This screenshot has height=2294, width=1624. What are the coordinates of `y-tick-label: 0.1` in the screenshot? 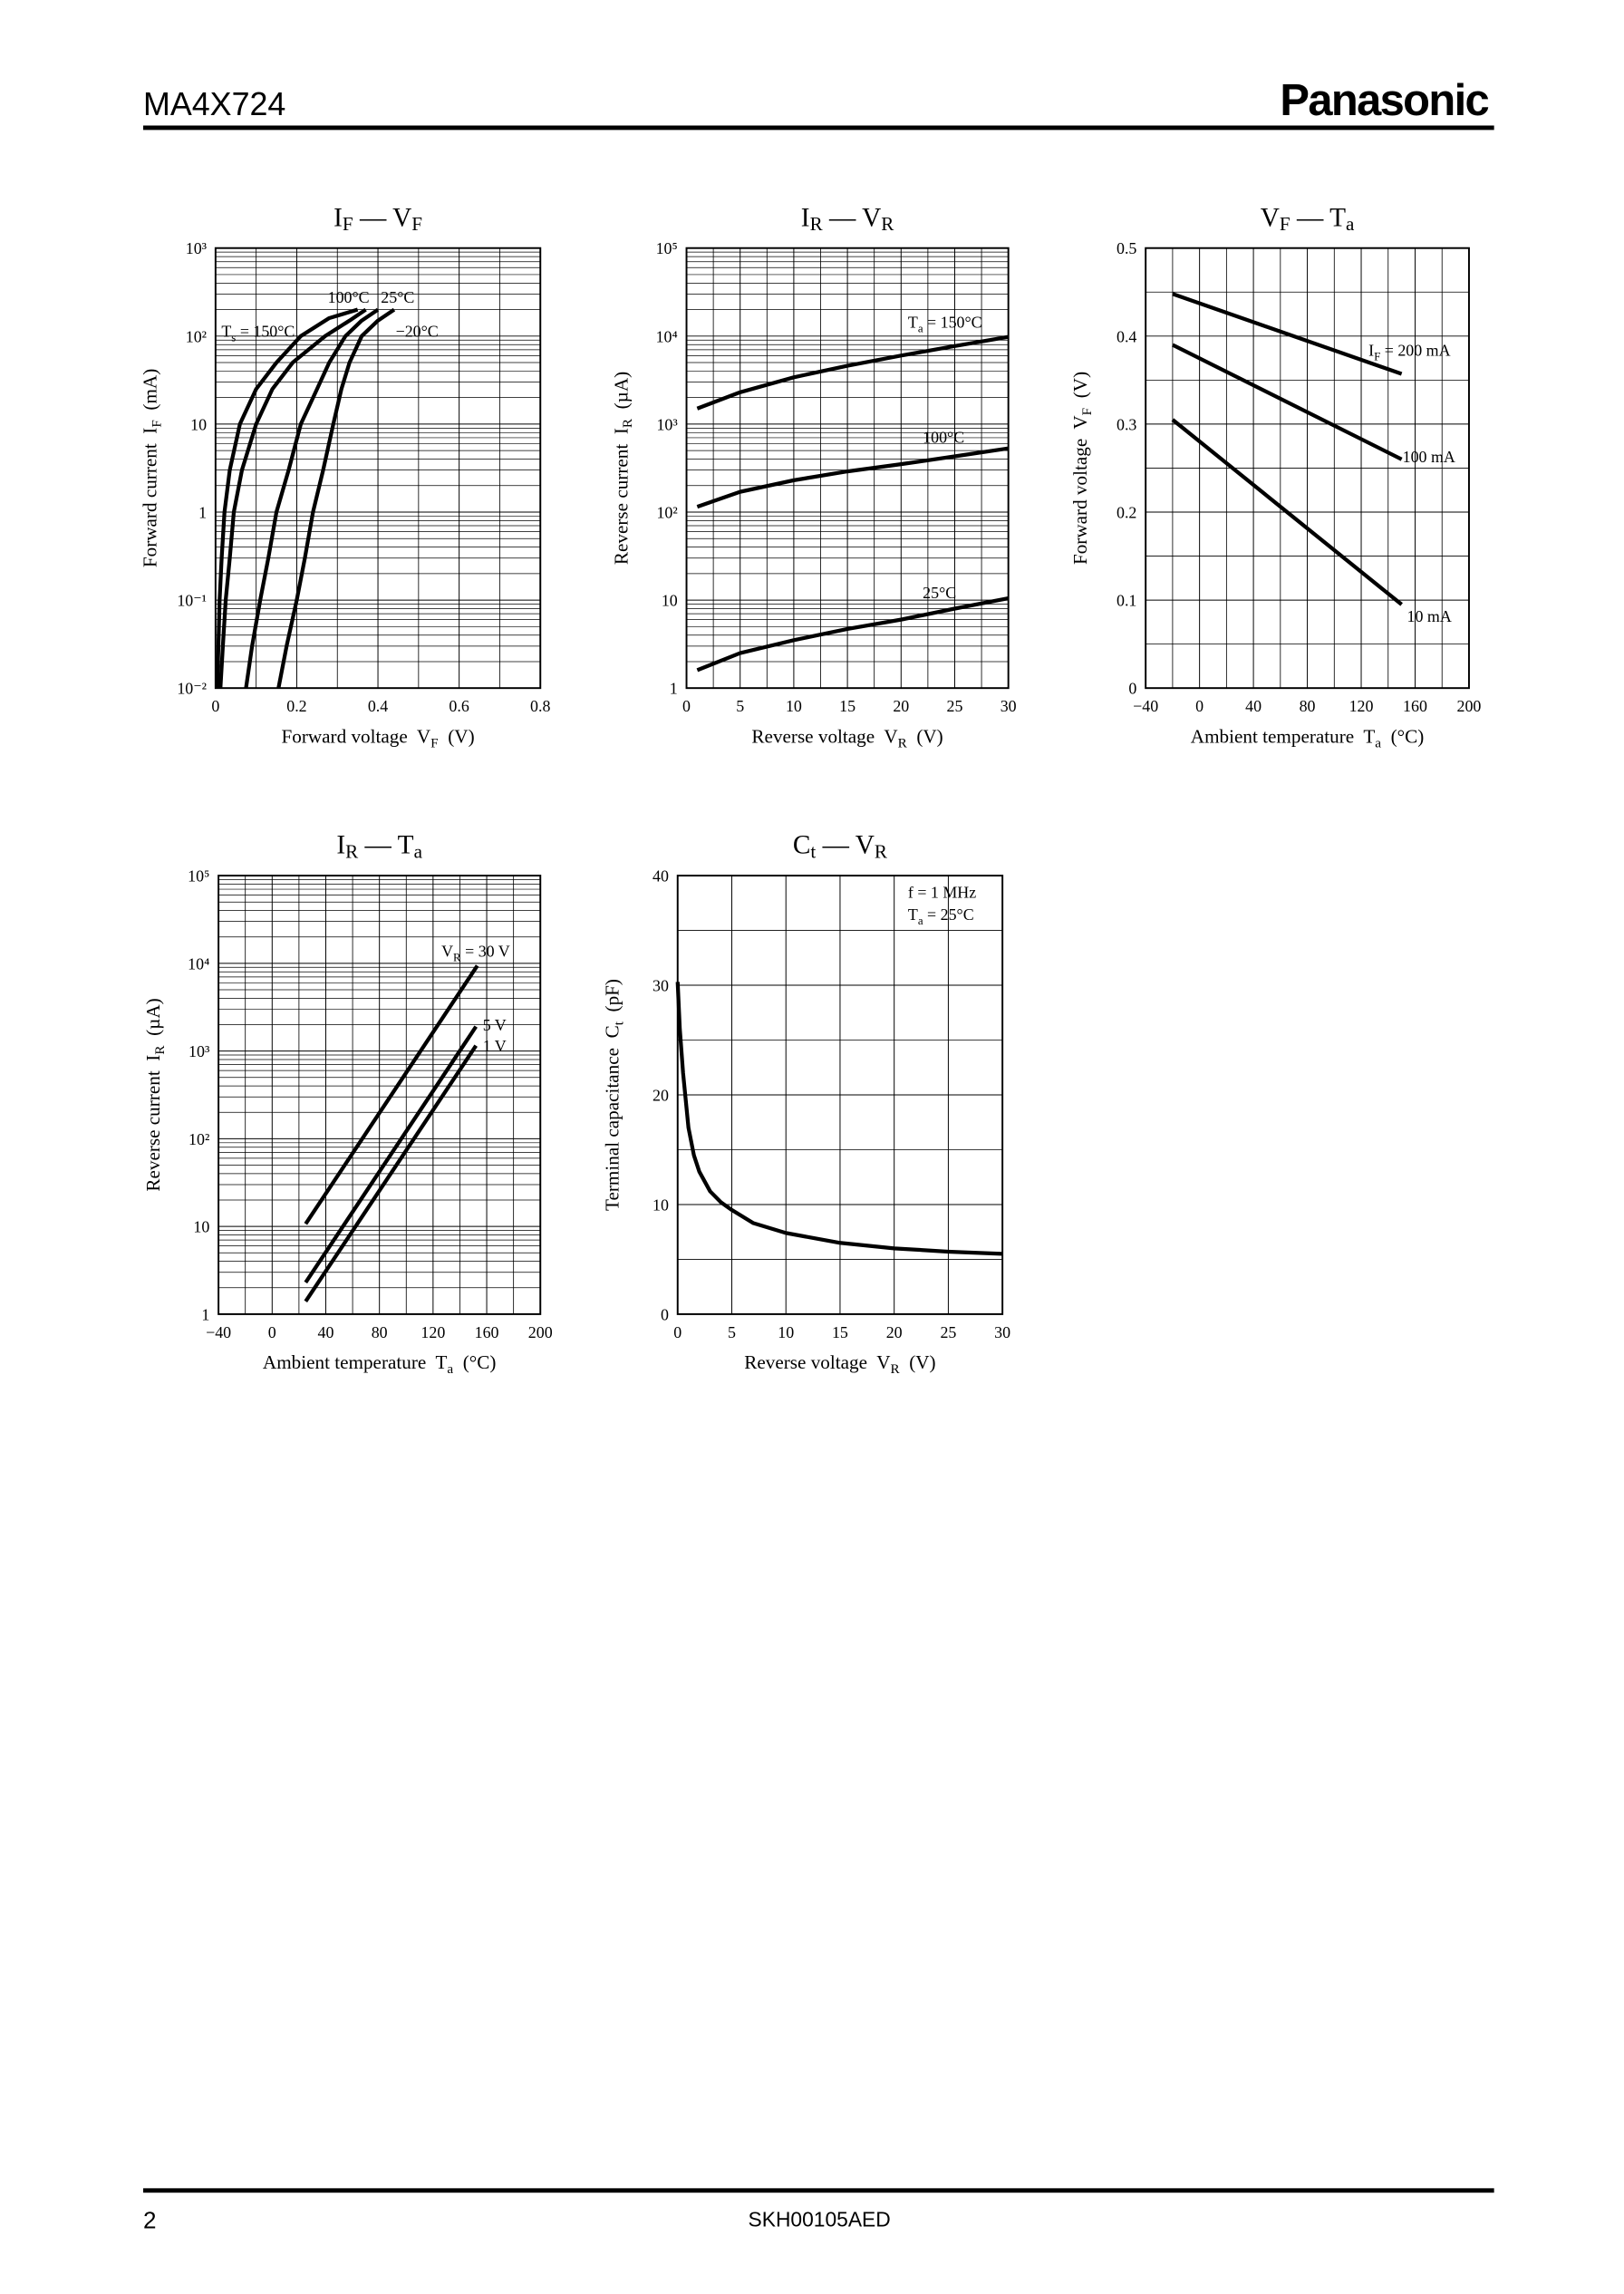 It's located at (1126, 601).